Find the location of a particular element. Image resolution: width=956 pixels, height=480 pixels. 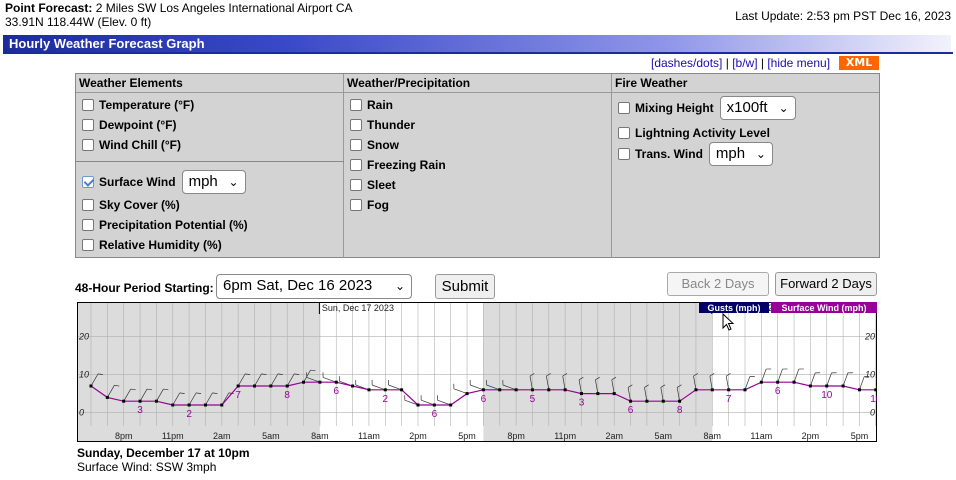

surface-wind-option: Surface Wind mph ⌄ is located at coordinates (164, 182).